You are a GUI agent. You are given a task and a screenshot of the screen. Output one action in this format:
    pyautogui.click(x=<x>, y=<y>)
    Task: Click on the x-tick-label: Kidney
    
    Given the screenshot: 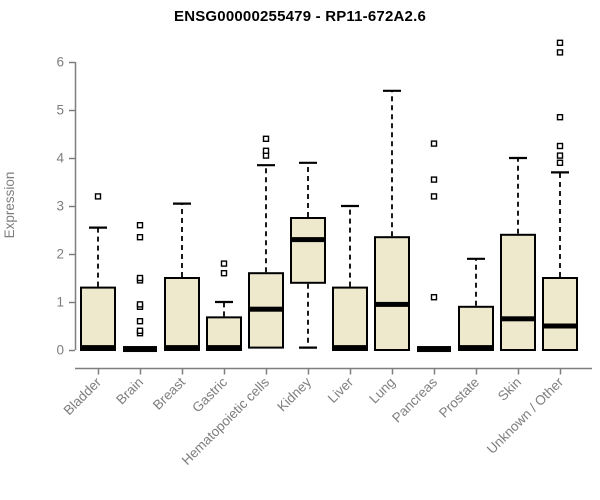 What is the action you would take?
    pyautogui.click(x=294, y=394)
    